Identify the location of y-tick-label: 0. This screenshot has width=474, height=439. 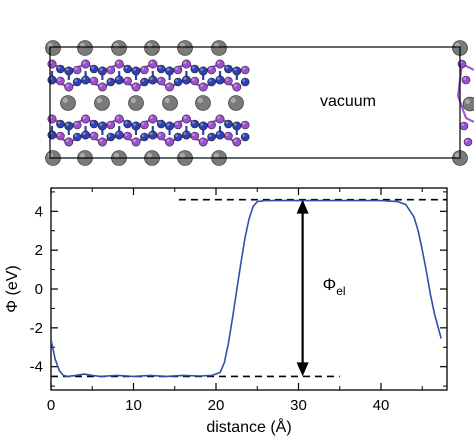
(39, 289).